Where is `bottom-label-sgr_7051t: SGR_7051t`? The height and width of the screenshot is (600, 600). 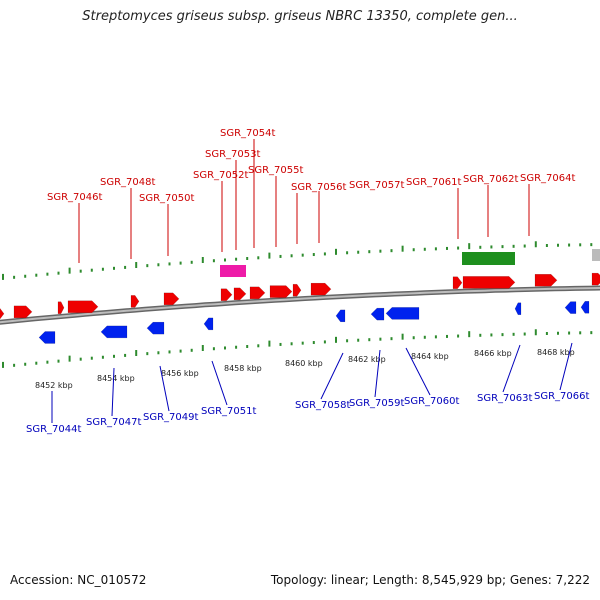
bottom-label-sgr_7051t: SGR_7051t is located at coordinates (228, 411).